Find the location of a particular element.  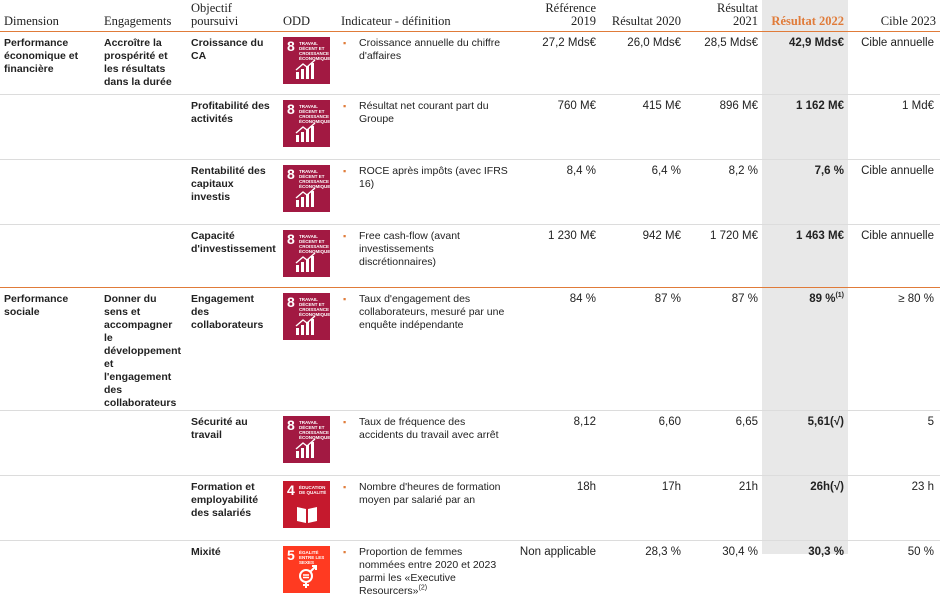

res2020-cell: 942 M€ is located at coordinates (661, 236).